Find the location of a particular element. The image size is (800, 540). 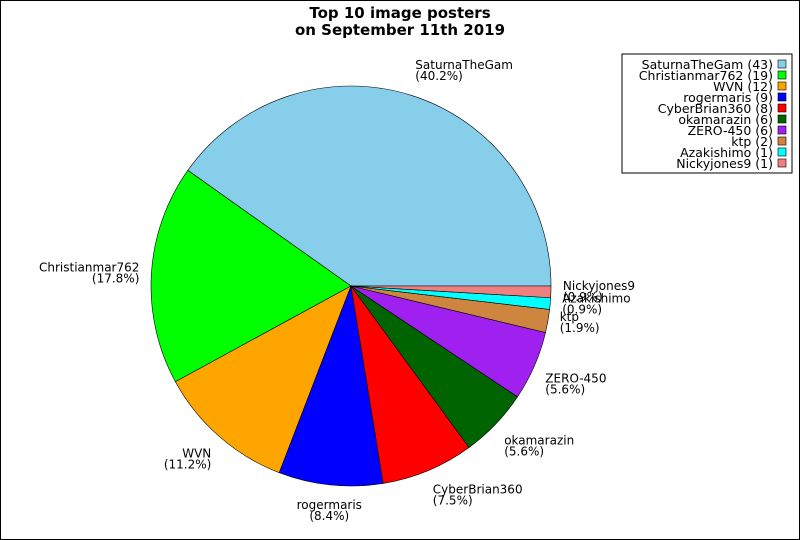

slice-nickyjones9 is located at coordinates (451, 292).